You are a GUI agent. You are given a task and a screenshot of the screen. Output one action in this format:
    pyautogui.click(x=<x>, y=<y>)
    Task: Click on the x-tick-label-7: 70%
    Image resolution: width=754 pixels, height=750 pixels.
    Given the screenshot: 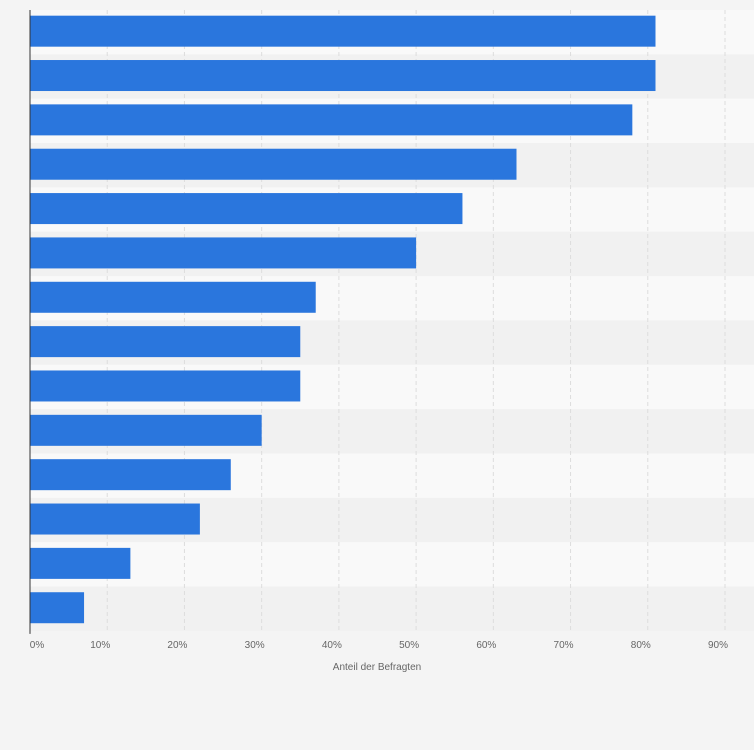 What is the action you would take?
    pyautogui.click(x=564, y=645)
    